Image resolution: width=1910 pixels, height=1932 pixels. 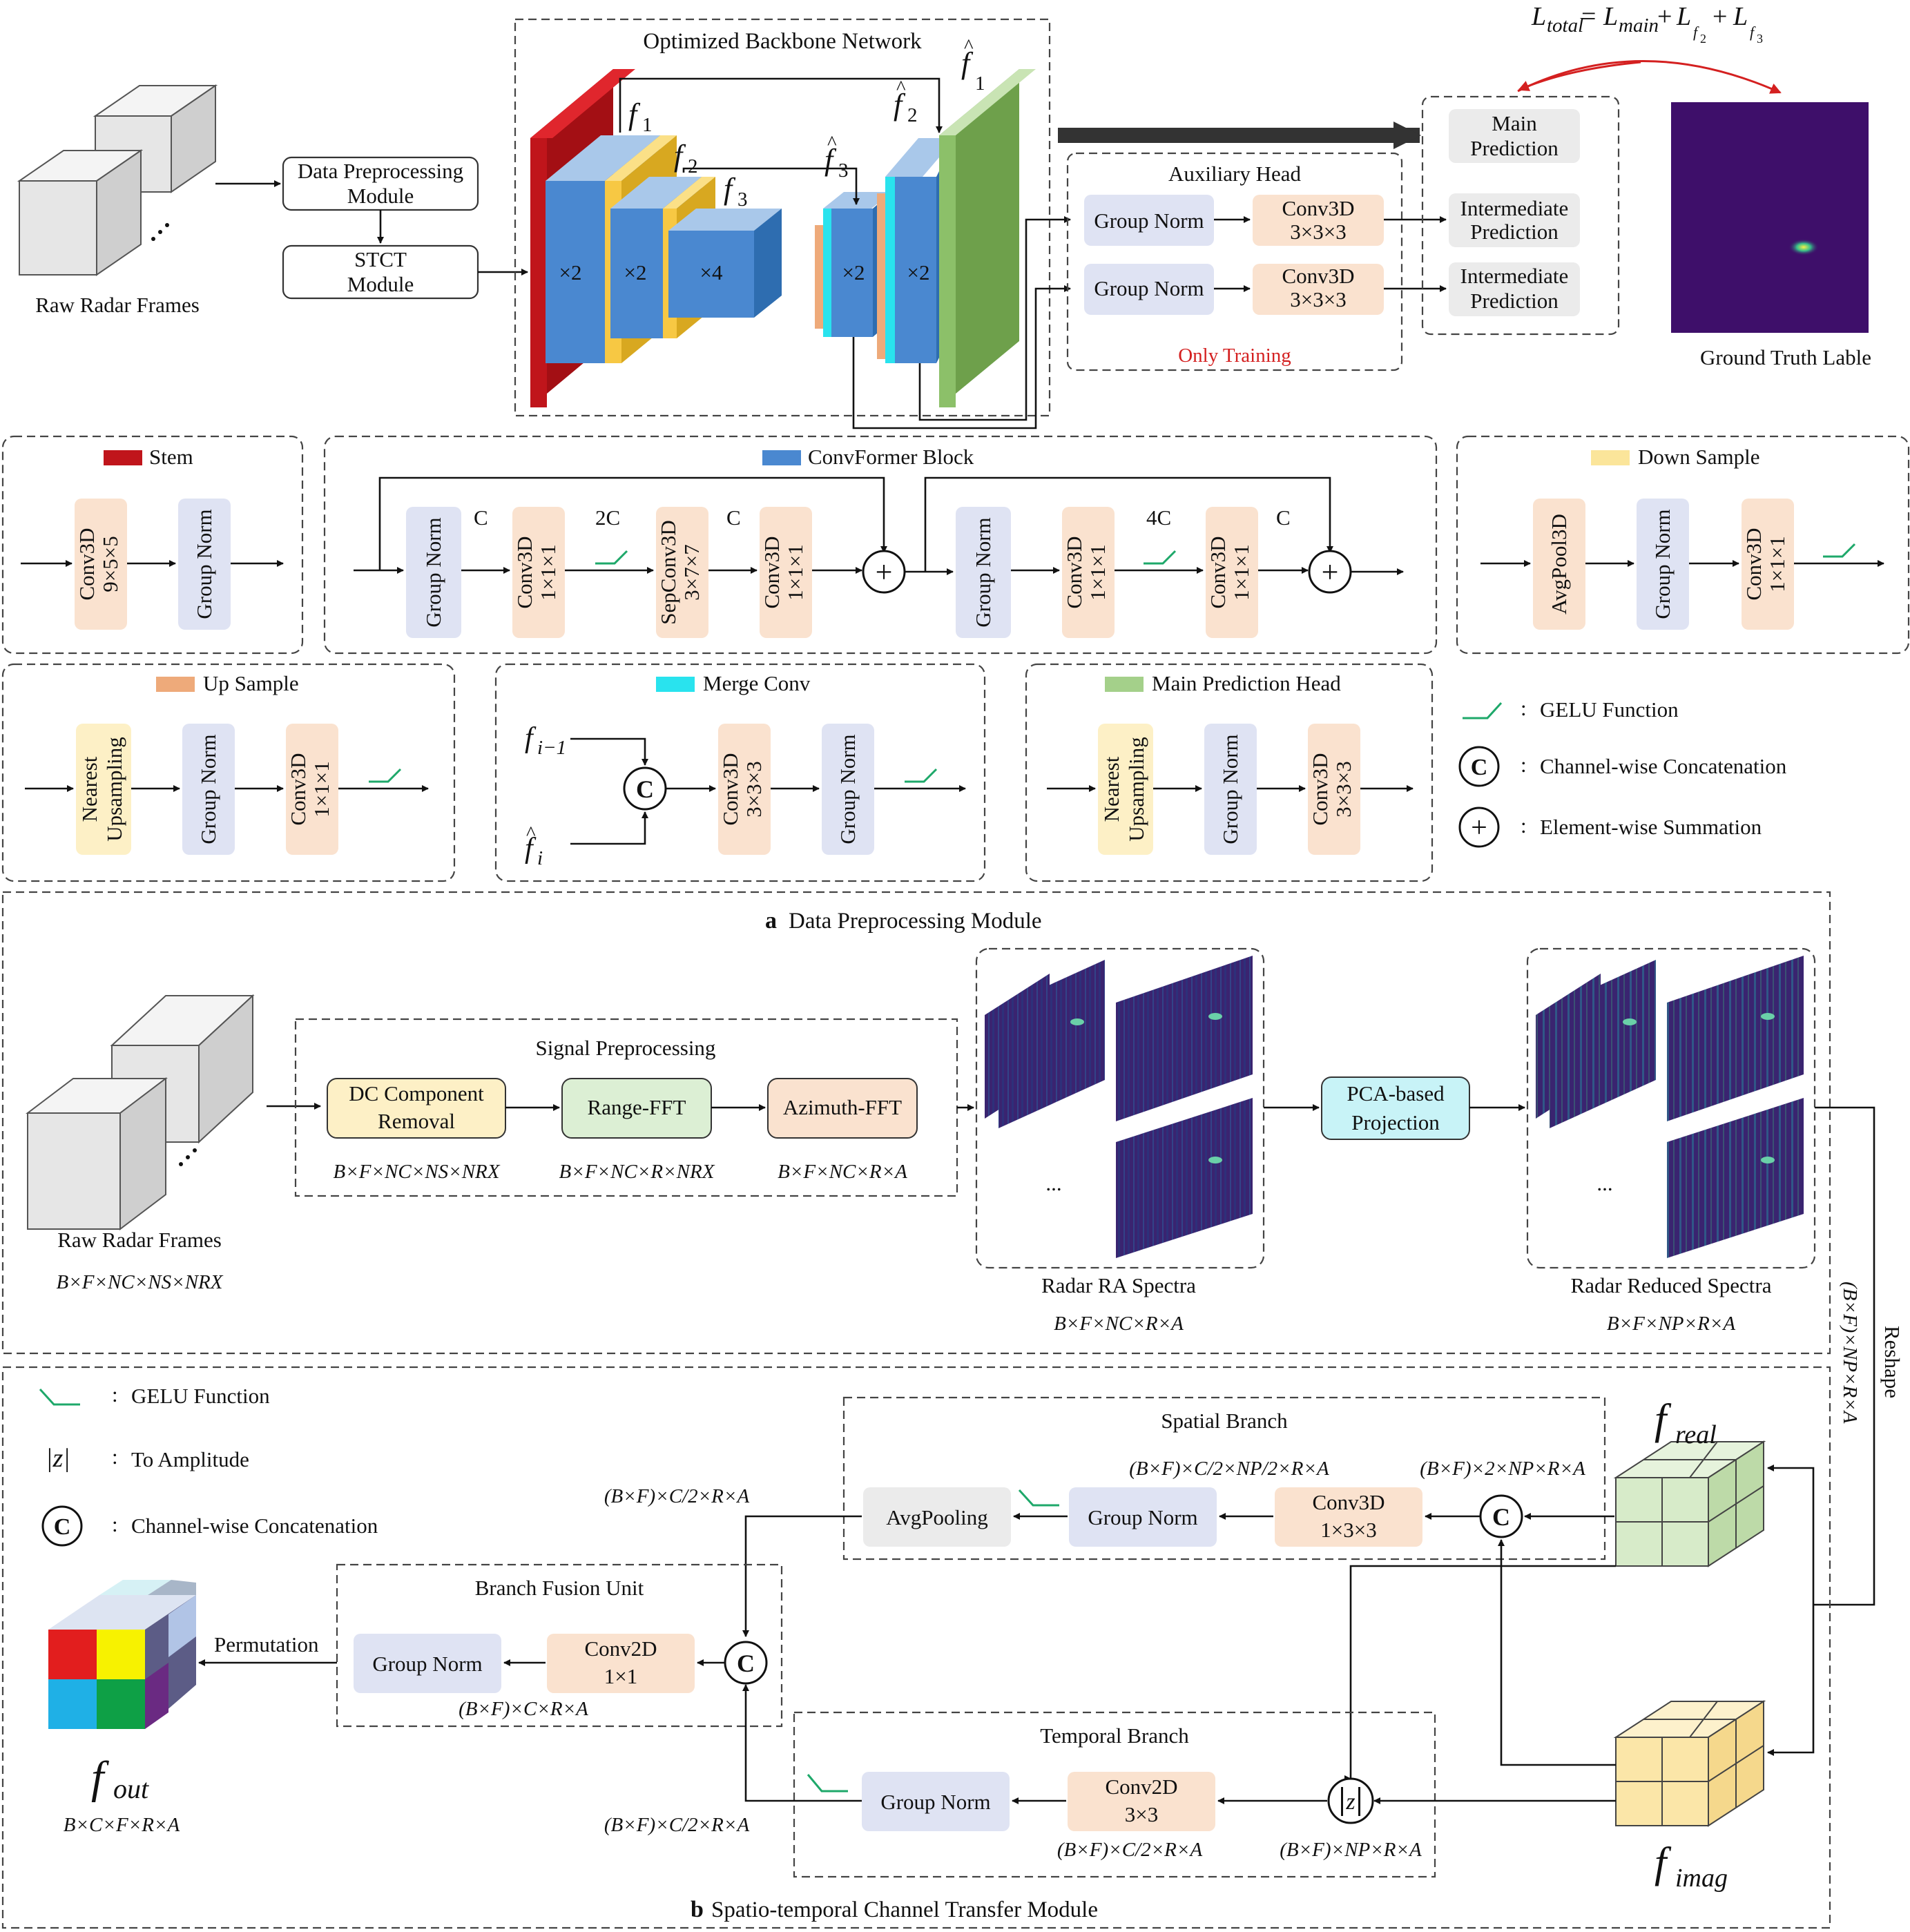 What do you see at coordinates (114, 789) in the screenshot?
I see `svg-text: Upsampling` at bounding box center [114, 789].